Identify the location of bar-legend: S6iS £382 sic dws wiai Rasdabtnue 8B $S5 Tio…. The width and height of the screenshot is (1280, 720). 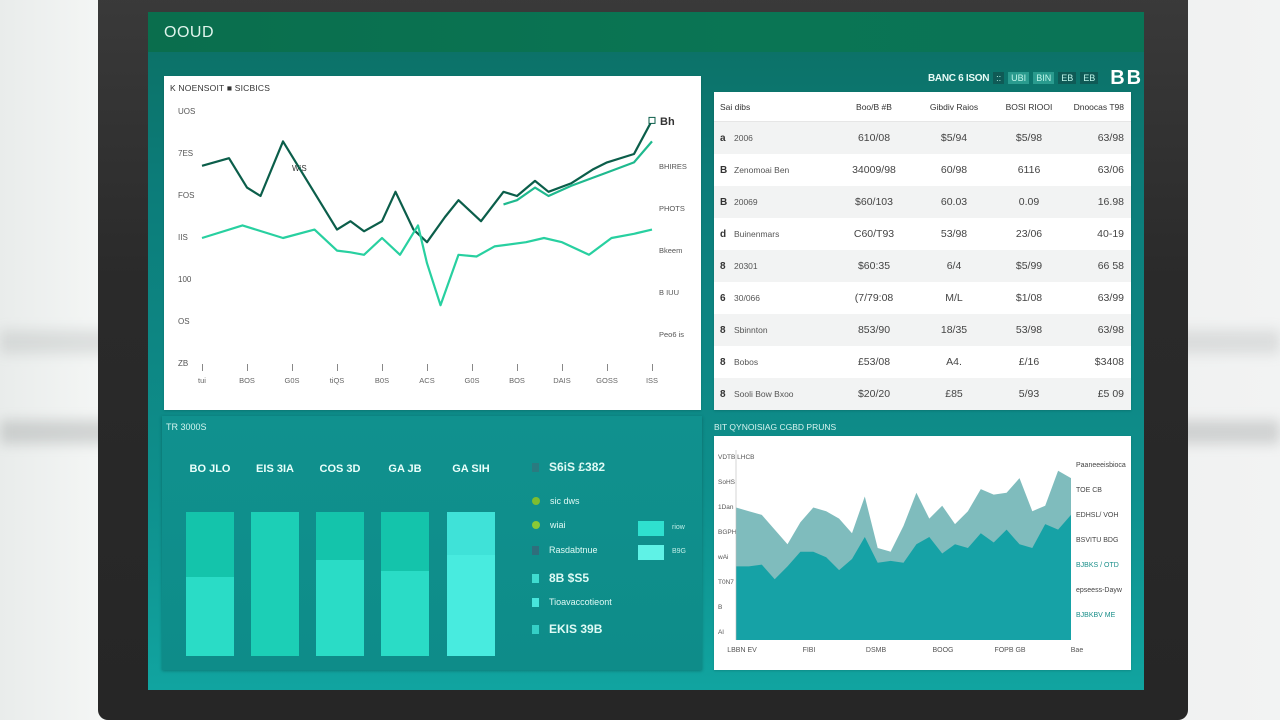
(612, 560).